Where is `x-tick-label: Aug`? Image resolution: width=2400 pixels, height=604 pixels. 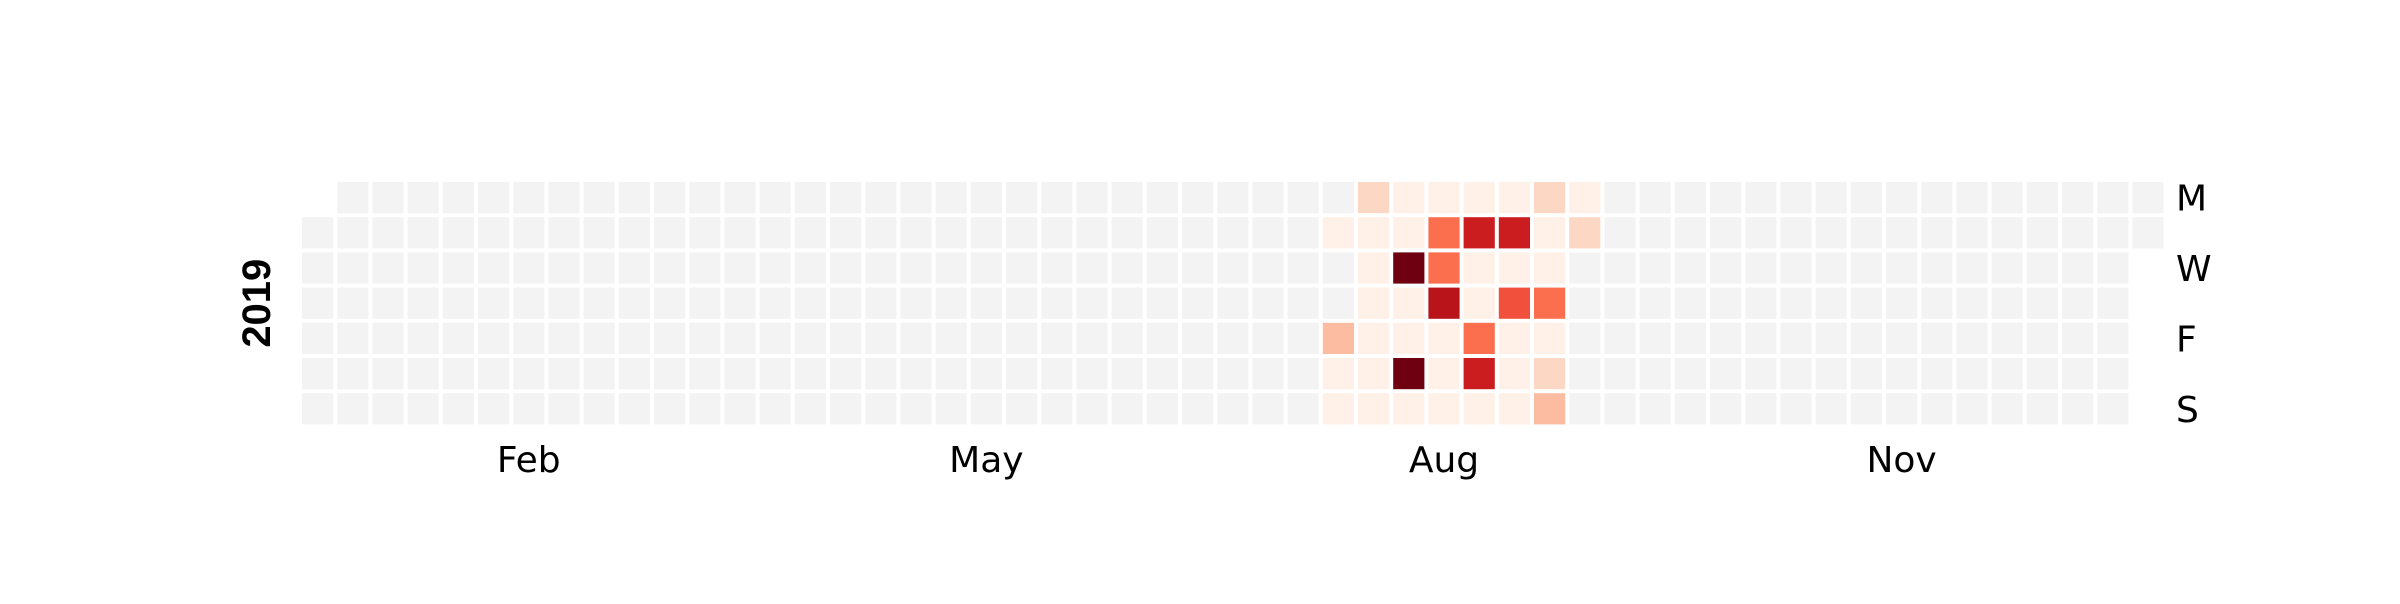
x-tick-label: Aug is located at coordinates (1444, 460).